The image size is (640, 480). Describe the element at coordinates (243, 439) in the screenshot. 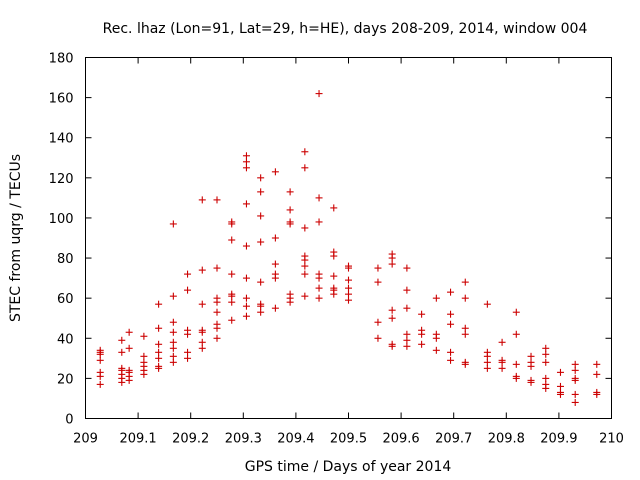

I see `x-tick-label: 209.3` at that location.